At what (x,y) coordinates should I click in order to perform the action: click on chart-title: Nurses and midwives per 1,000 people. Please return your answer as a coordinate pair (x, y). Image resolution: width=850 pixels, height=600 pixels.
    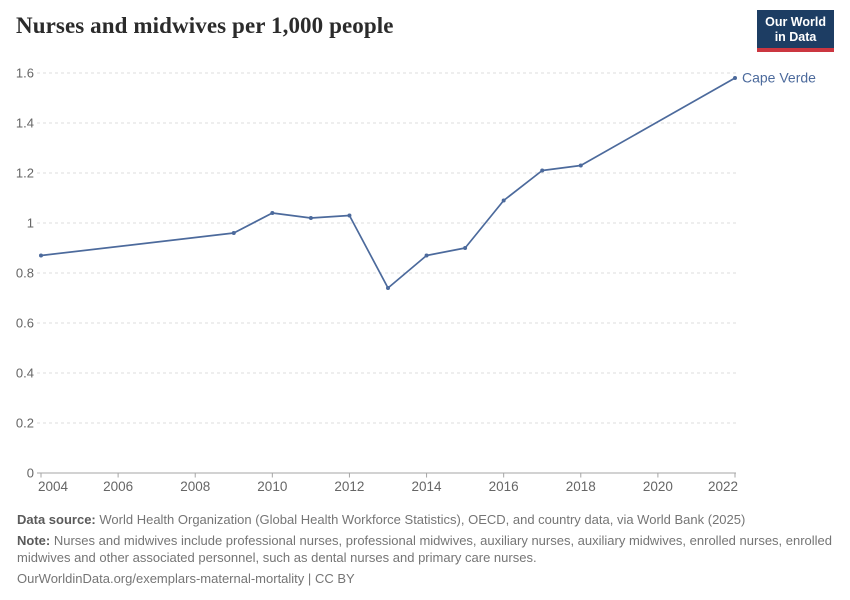
    Looking at the image, I should click on (205, 25).